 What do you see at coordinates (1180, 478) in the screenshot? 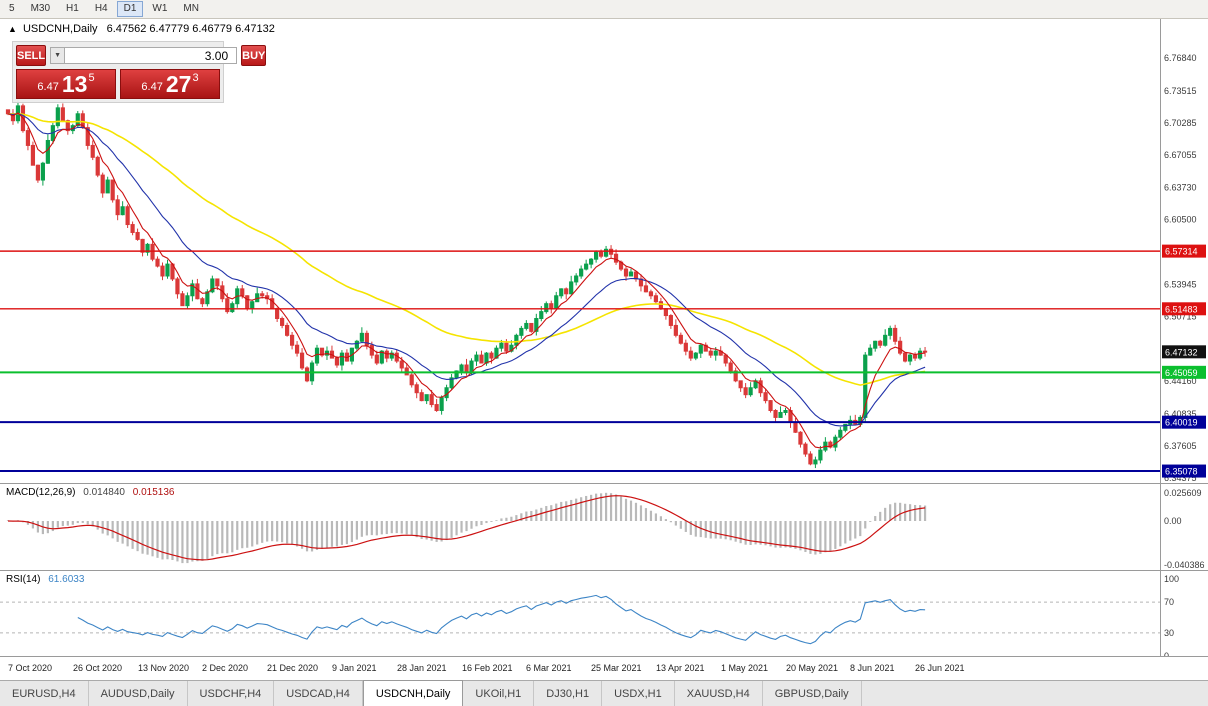
I see `price-scale-label: 6.34375` at bounding box center [1180, 478].